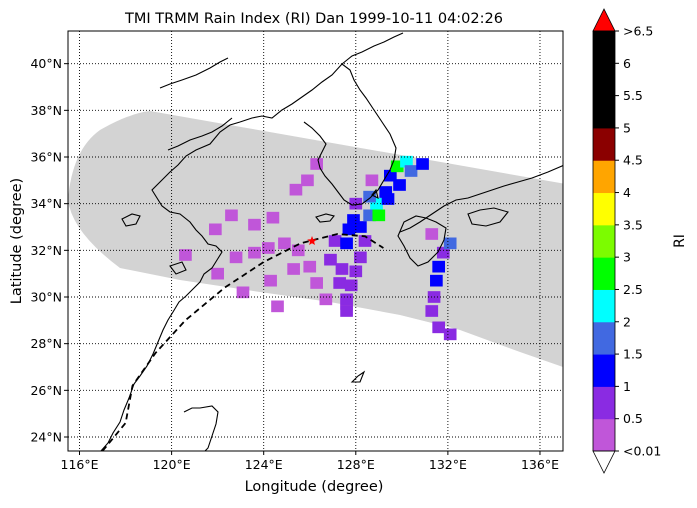 The height and width of the screenshot is (508, 697). Describe the element at coordinates (627, 321) in the screenshot. I see `colorbar-tick-label: 2` at that location.